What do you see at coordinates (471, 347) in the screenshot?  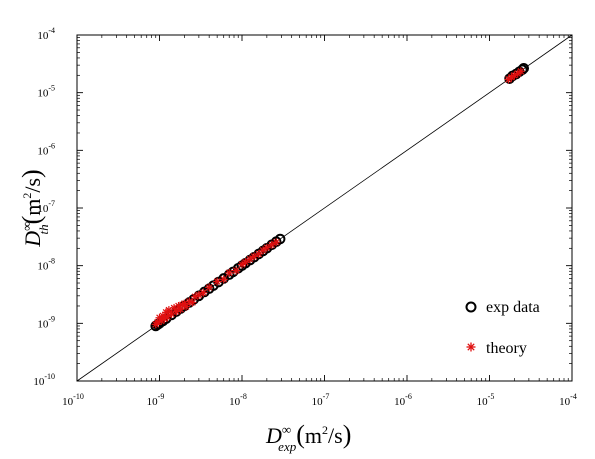 I see `legend-marker-theory` at bounding box center [471, 347].